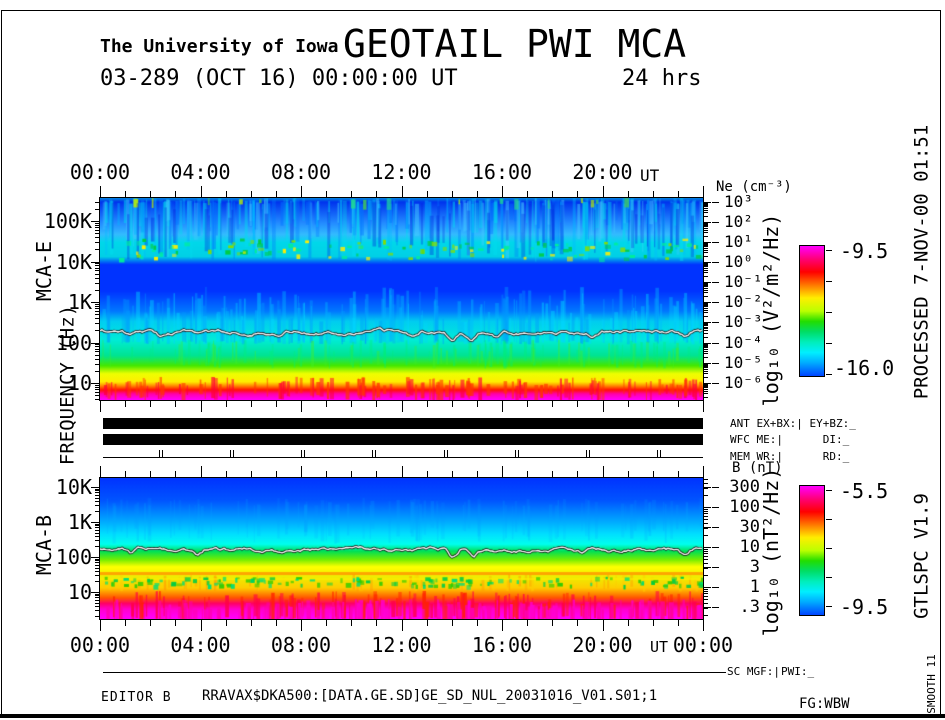 The height and width of the screenshot is (720, 945). Describe the element at coordinates (602, 645) in the screenshot. I see `time-label: 20:00` at that location.